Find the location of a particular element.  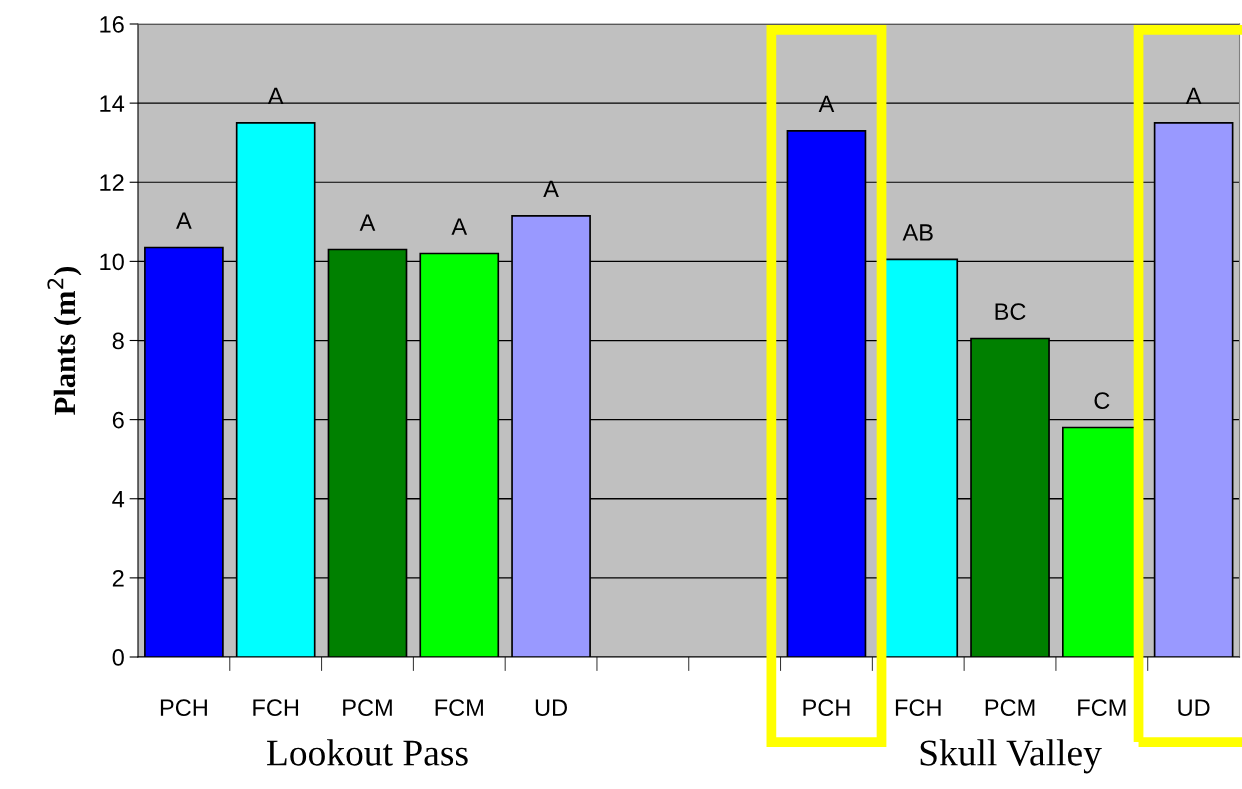

y-axis-title: Plants (m$^{2}$) is located at coordinates (64, 341).